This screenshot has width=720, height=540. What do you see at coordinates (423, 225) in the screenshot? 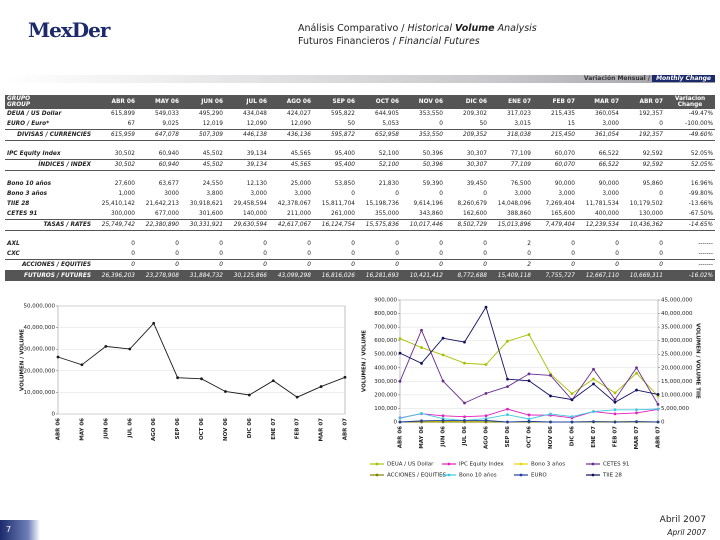
I see `cell: 10,017,446` at bounding box center [423, 225].